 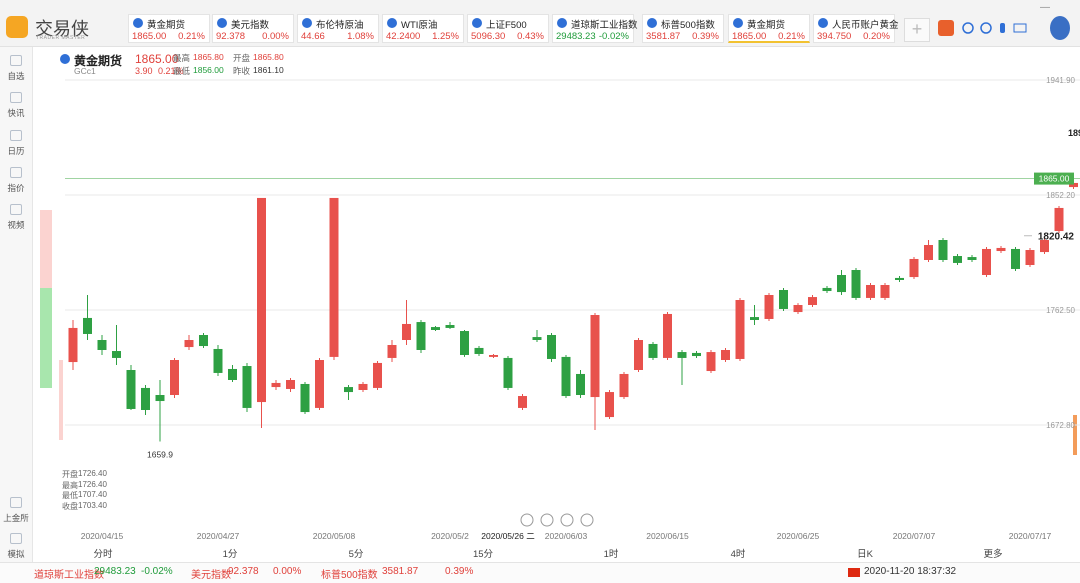 I want to click on tab-name: 人民币账户黄金, so click(x=865, y=25).